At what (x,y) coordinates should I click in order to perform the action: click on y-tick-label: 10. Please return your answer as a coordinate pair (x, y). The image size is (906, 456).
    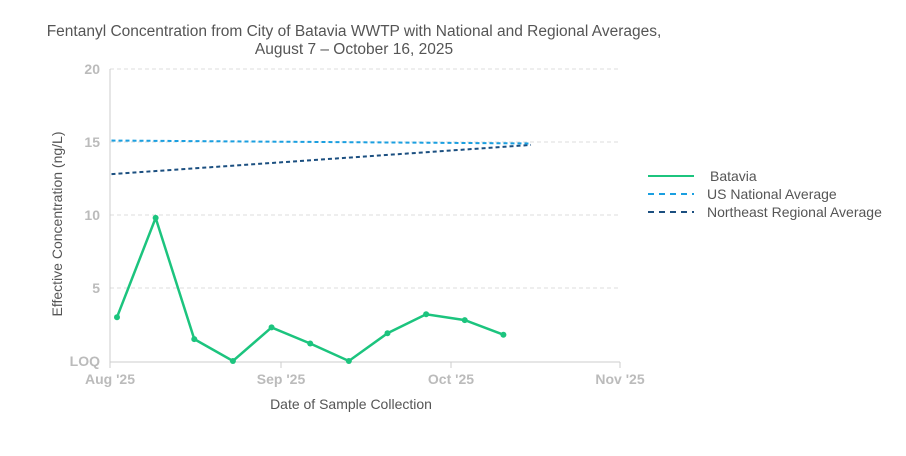
    Looking at the image, I should click on (92, 215).